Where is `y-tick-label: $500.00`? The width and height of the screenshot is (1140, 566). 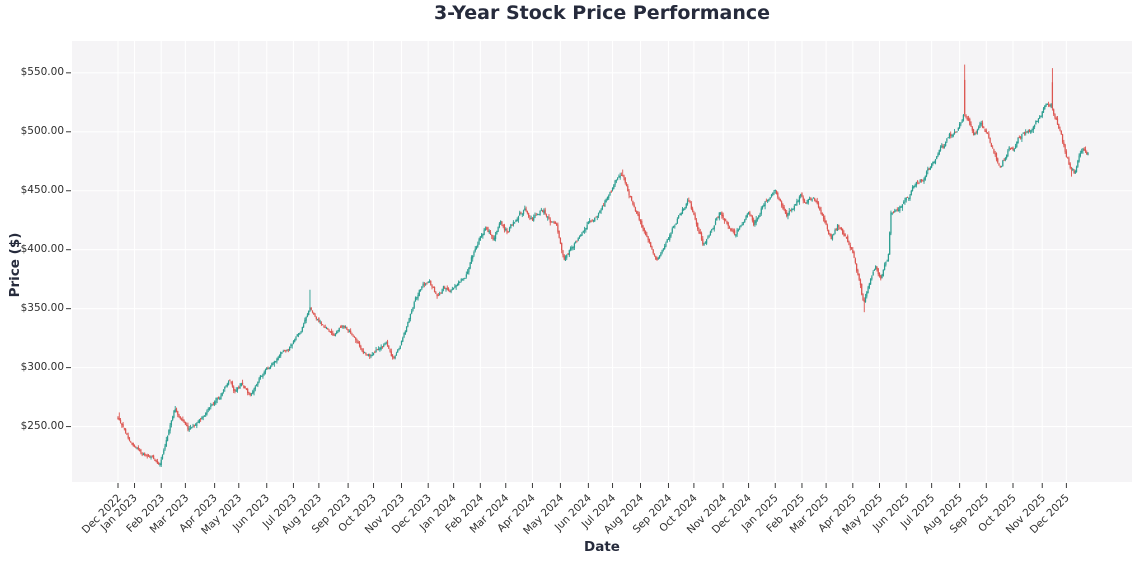
y-tick-label: $500.00 is located at coordinates (42, 131).